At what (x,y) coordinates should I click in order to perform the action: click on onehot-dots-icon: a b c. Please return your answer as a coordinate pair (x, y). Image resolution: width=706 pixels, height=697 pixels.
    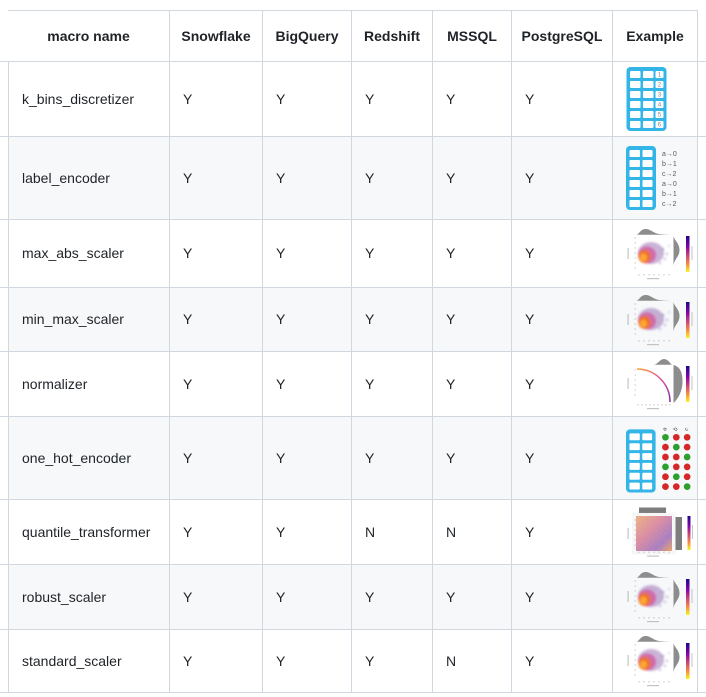
    Looking at the image, I should click on (658, 459).